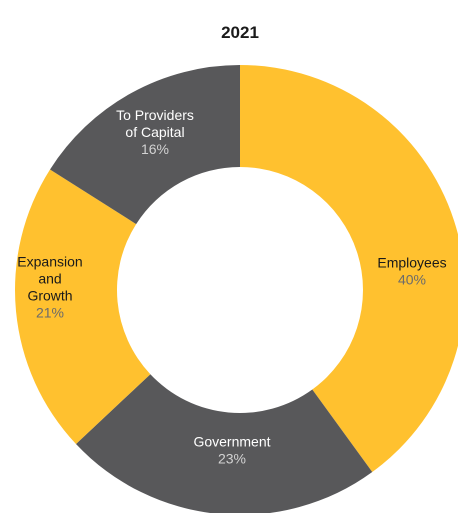  I want to click on slice-value-label: 40%, so click(412, 280).